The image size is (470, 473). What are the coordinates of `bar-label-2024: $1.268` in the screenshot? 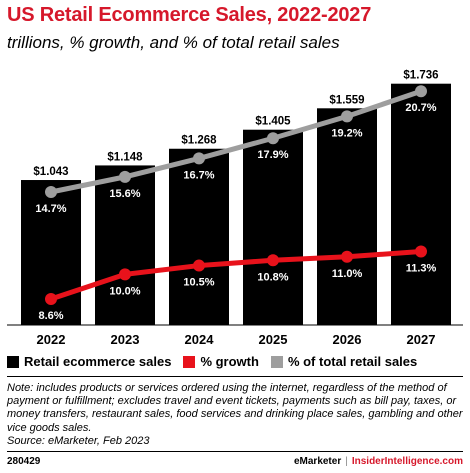 It's located at (199, 141).